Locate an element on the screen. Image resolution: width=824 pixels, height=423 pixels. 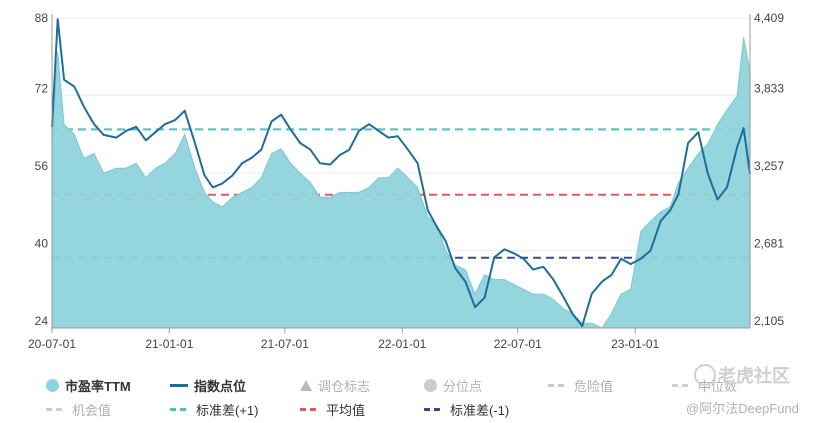
y-left-tick-label: 72 is located at coordinates (42, 89).